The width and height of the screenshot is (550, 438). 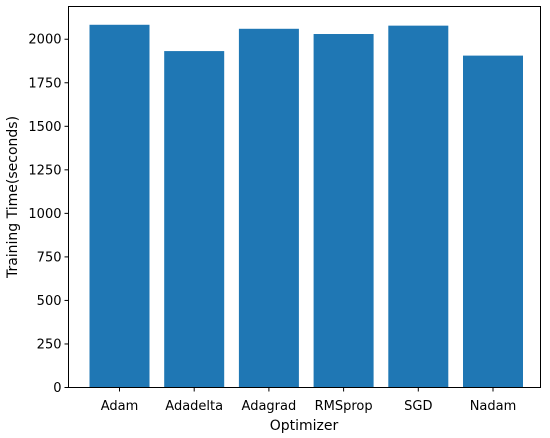 I want to click on x-tick-label: Nadam, so click(x=493, y=406).